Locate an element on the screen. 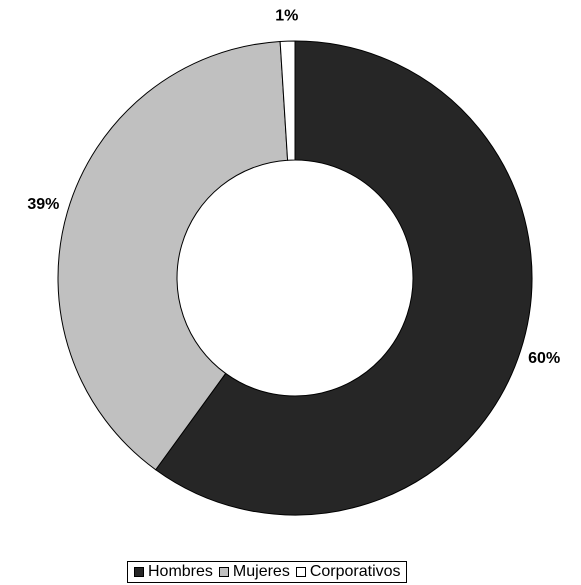 The image size is (581, 585). data-label-mujeres: 39% is located at coordinates (43, 204).